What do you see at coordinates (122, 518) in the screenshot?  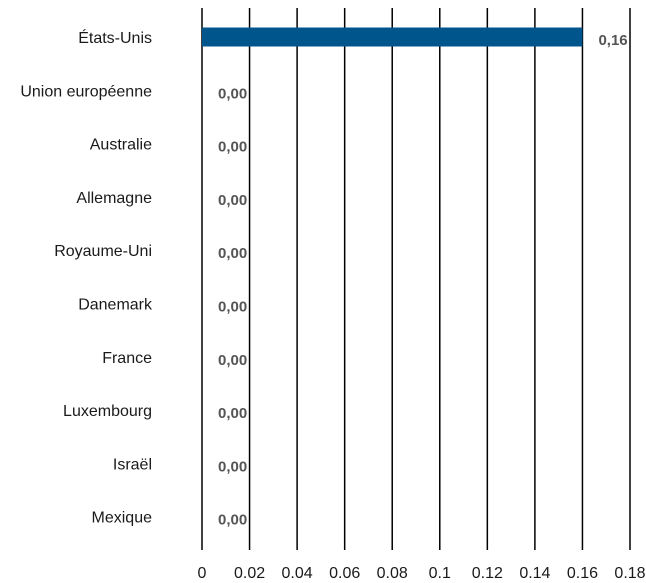 I see `category-label: Mexique` at bounding box center [122, 518].